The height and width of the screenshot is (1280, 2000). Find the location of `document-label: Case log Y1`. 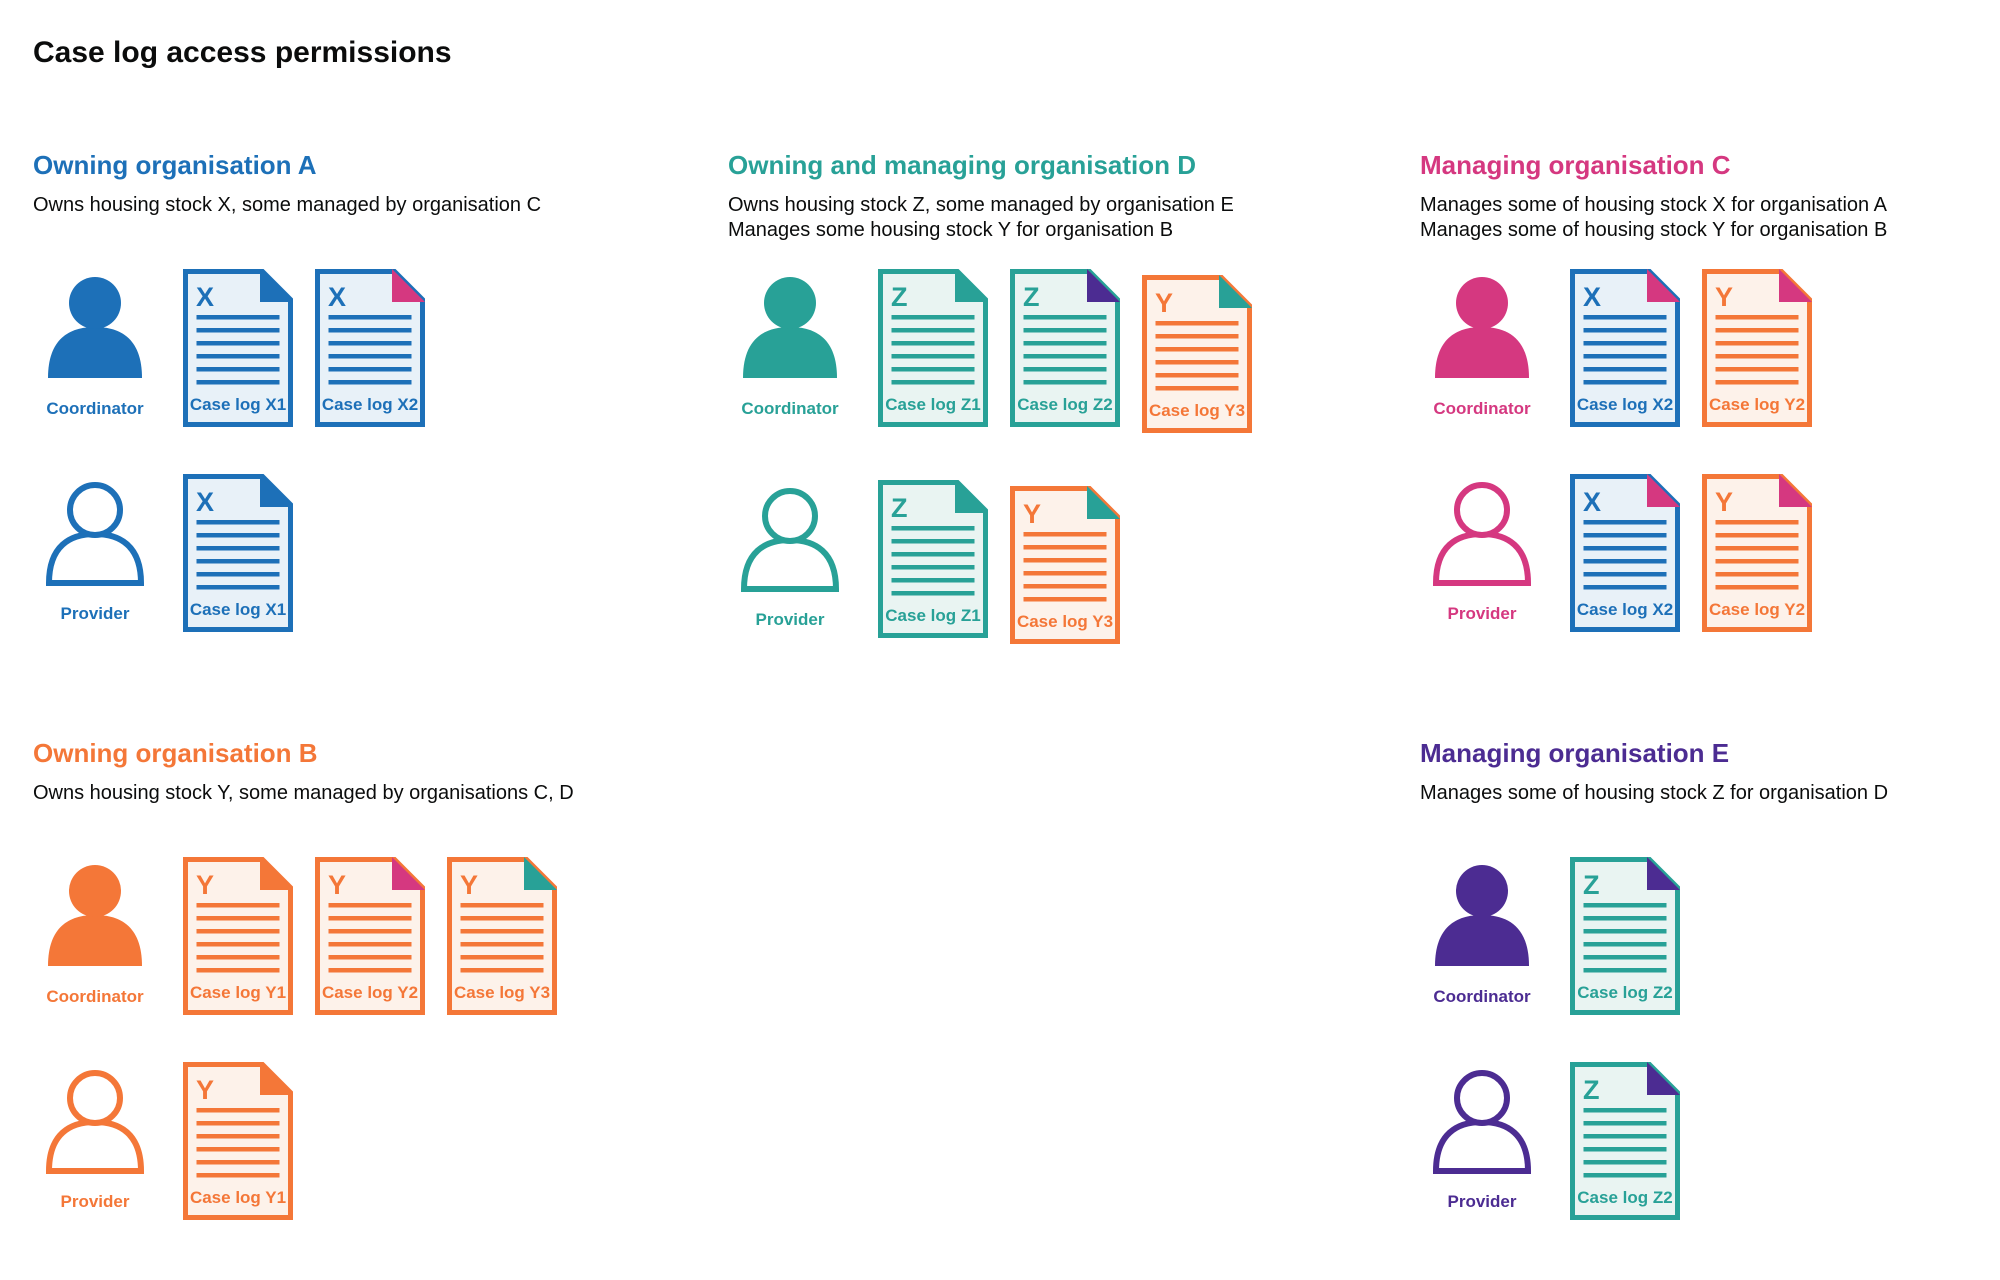

document-label: Case log Y1 is located at coordinates (238, 992).